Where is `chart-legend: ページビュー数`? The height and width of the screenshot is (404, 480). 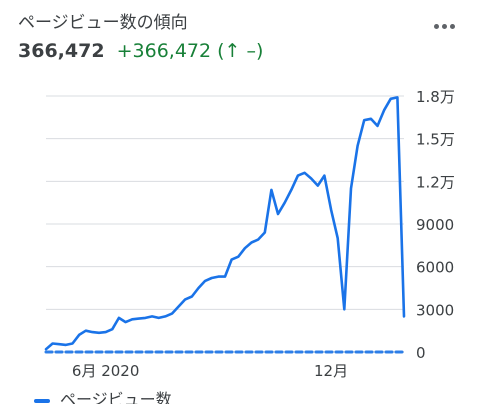 chart-legend: ページビュー数 is located at coordinates (103, 395).